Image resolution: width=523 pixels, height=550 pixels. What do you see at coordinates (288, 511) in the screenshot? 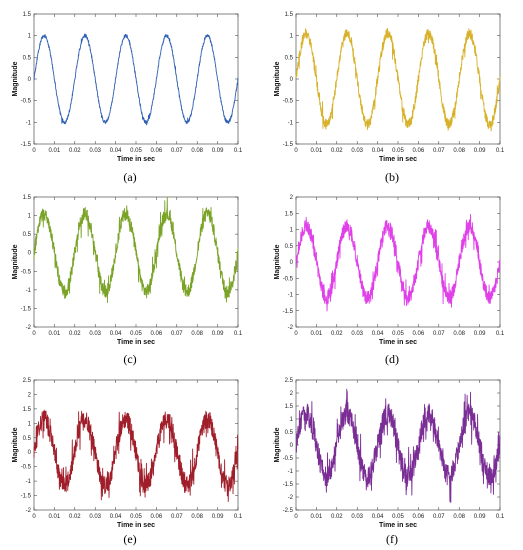
I see `y-tick-label: -2.5` at bounding box center [288, 511].